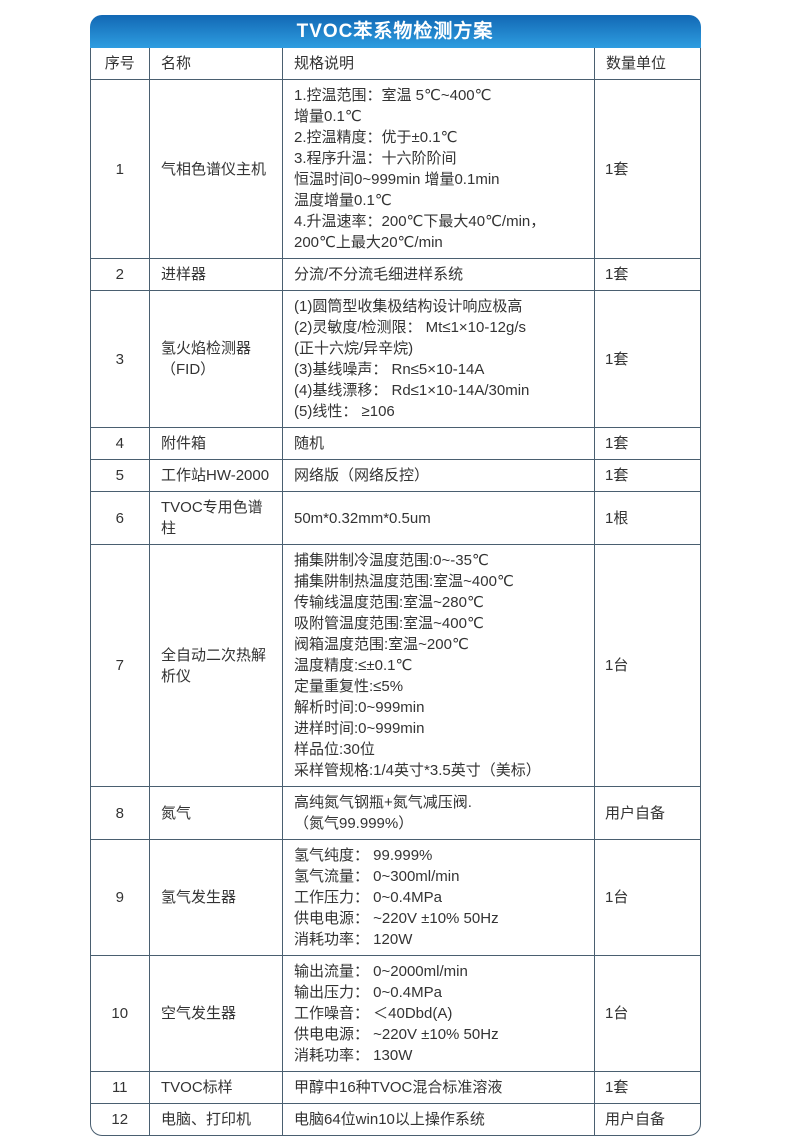  Describe the element at coordinates (120, 1013) in the screenshot. I see `row-no: 10` at that location.